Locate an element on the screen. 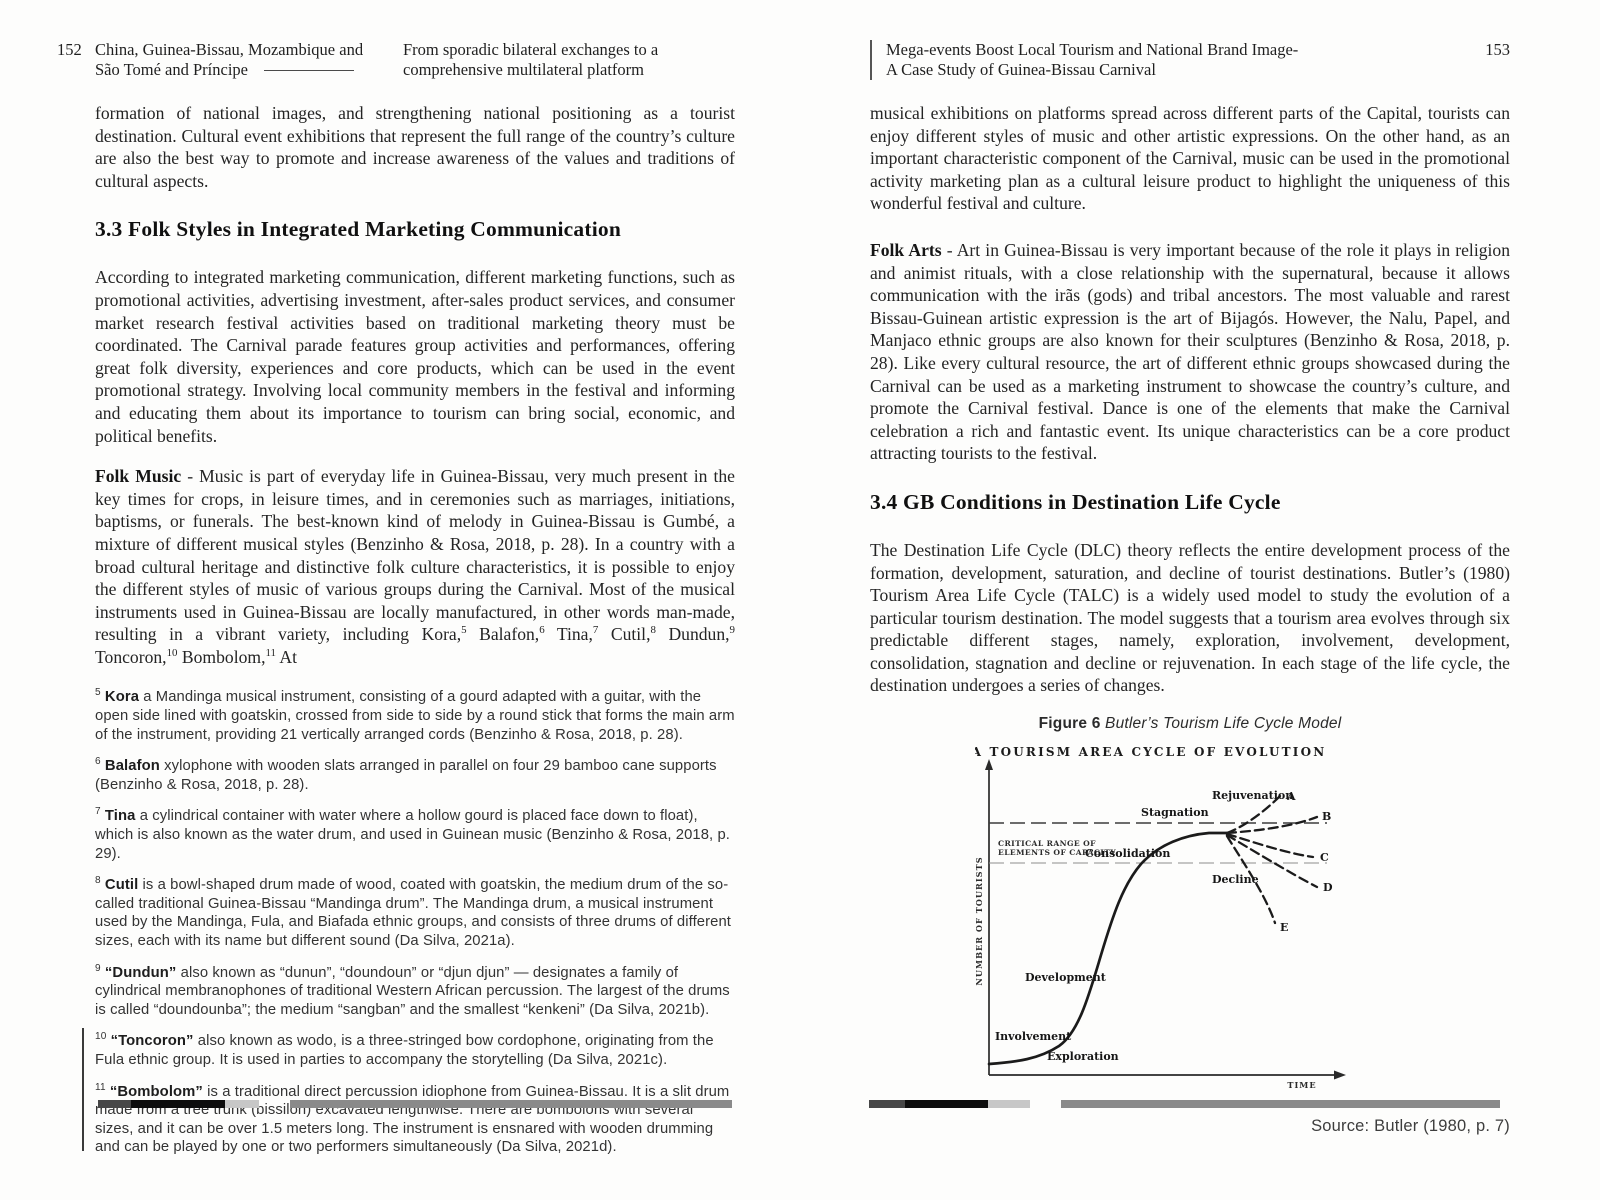 Image resolution: width=1600 pixels, height=1200 pixels. folk-music-text: At is located at coordinates (286, 656).